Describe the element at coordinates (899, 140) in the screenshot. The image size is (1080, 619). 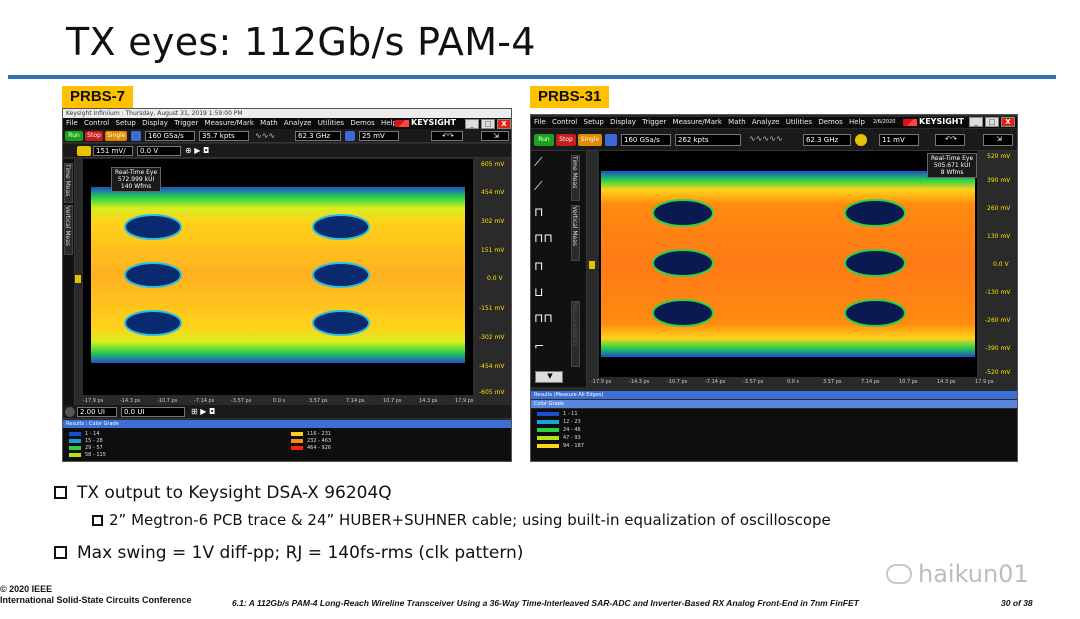
I see `trigger-level-field: 11 mV` at that location.